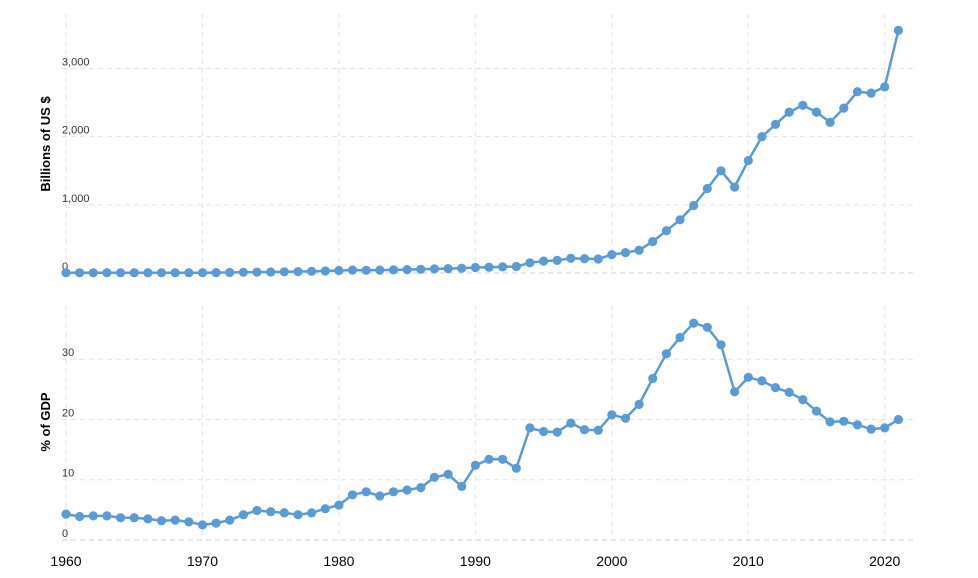  I want to click on data-point-bottom-1967, so click(161, 521).